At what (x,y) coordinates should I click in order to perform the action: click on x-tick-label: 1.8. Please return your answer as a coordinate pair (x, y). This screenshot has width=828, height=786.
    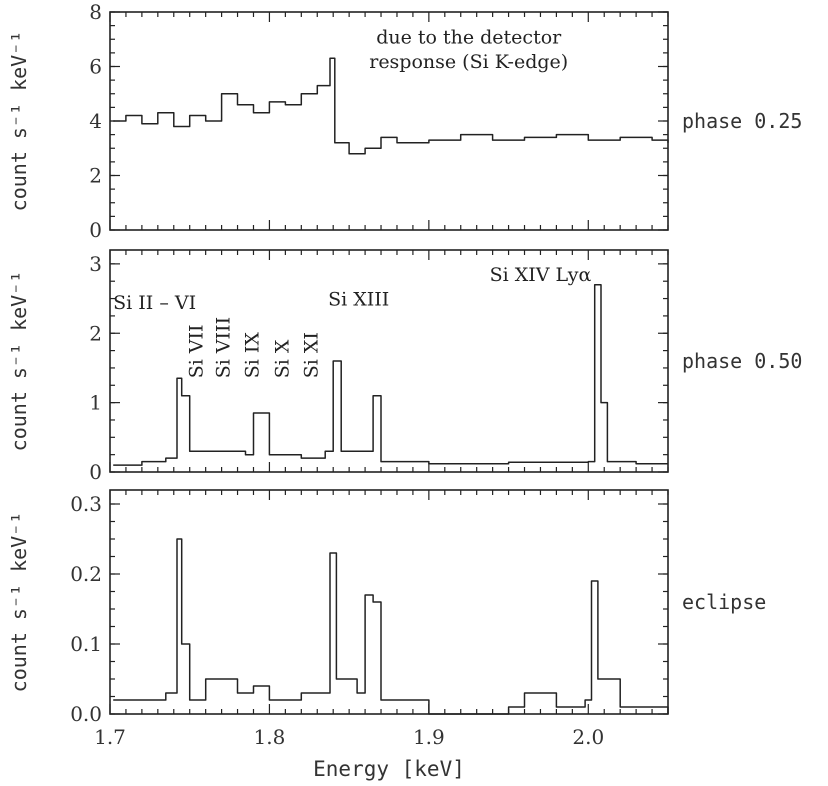
    Looking at the image, I should click on (270, 737).